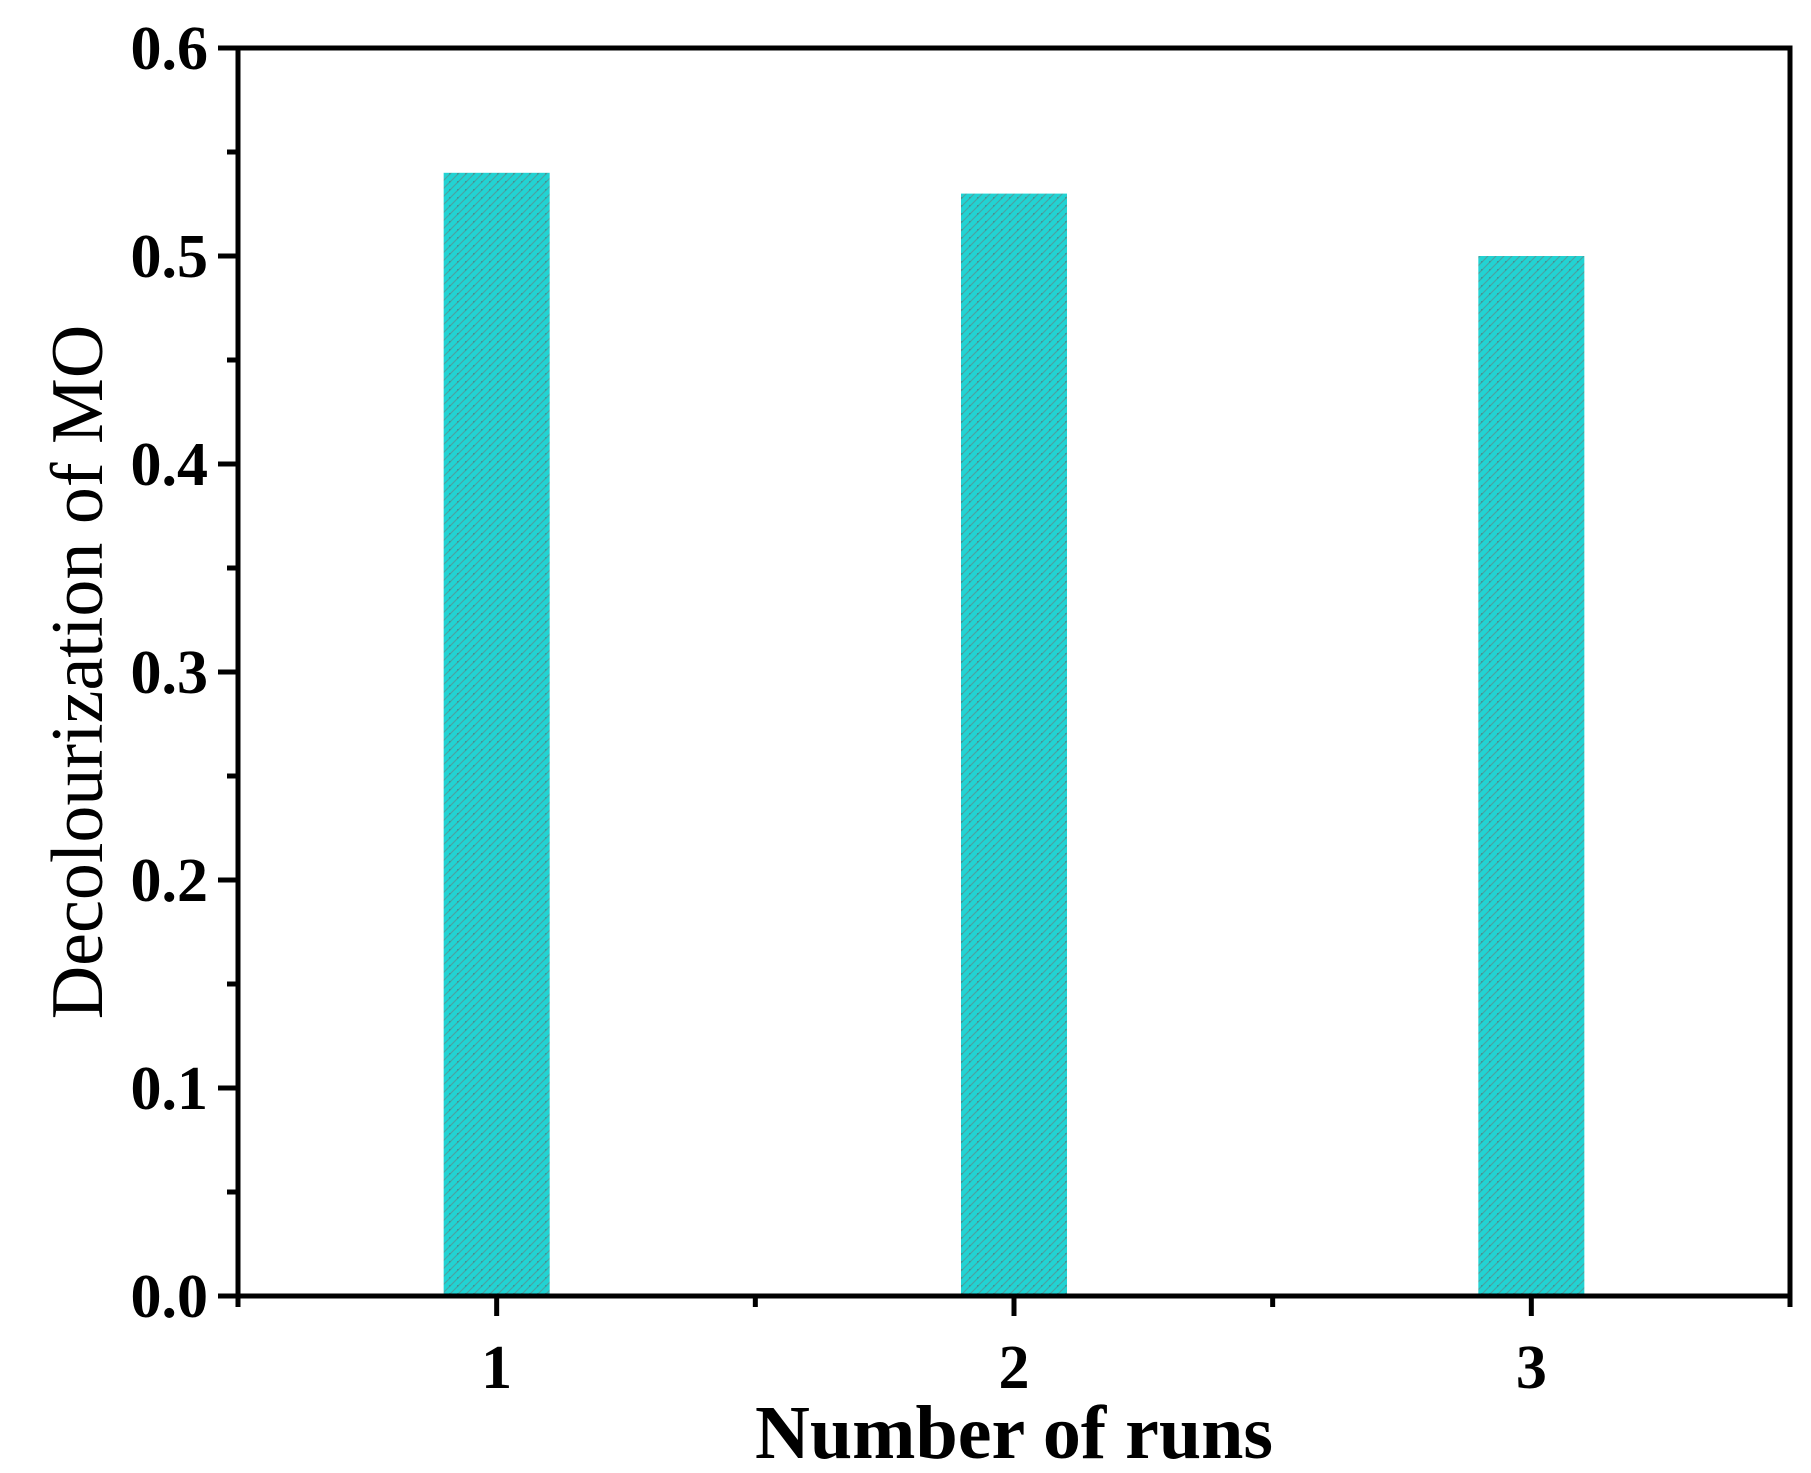 This screenshot has width=1811, height=1473. I want to click on x-tick-label: 1, so click(496, 1368).